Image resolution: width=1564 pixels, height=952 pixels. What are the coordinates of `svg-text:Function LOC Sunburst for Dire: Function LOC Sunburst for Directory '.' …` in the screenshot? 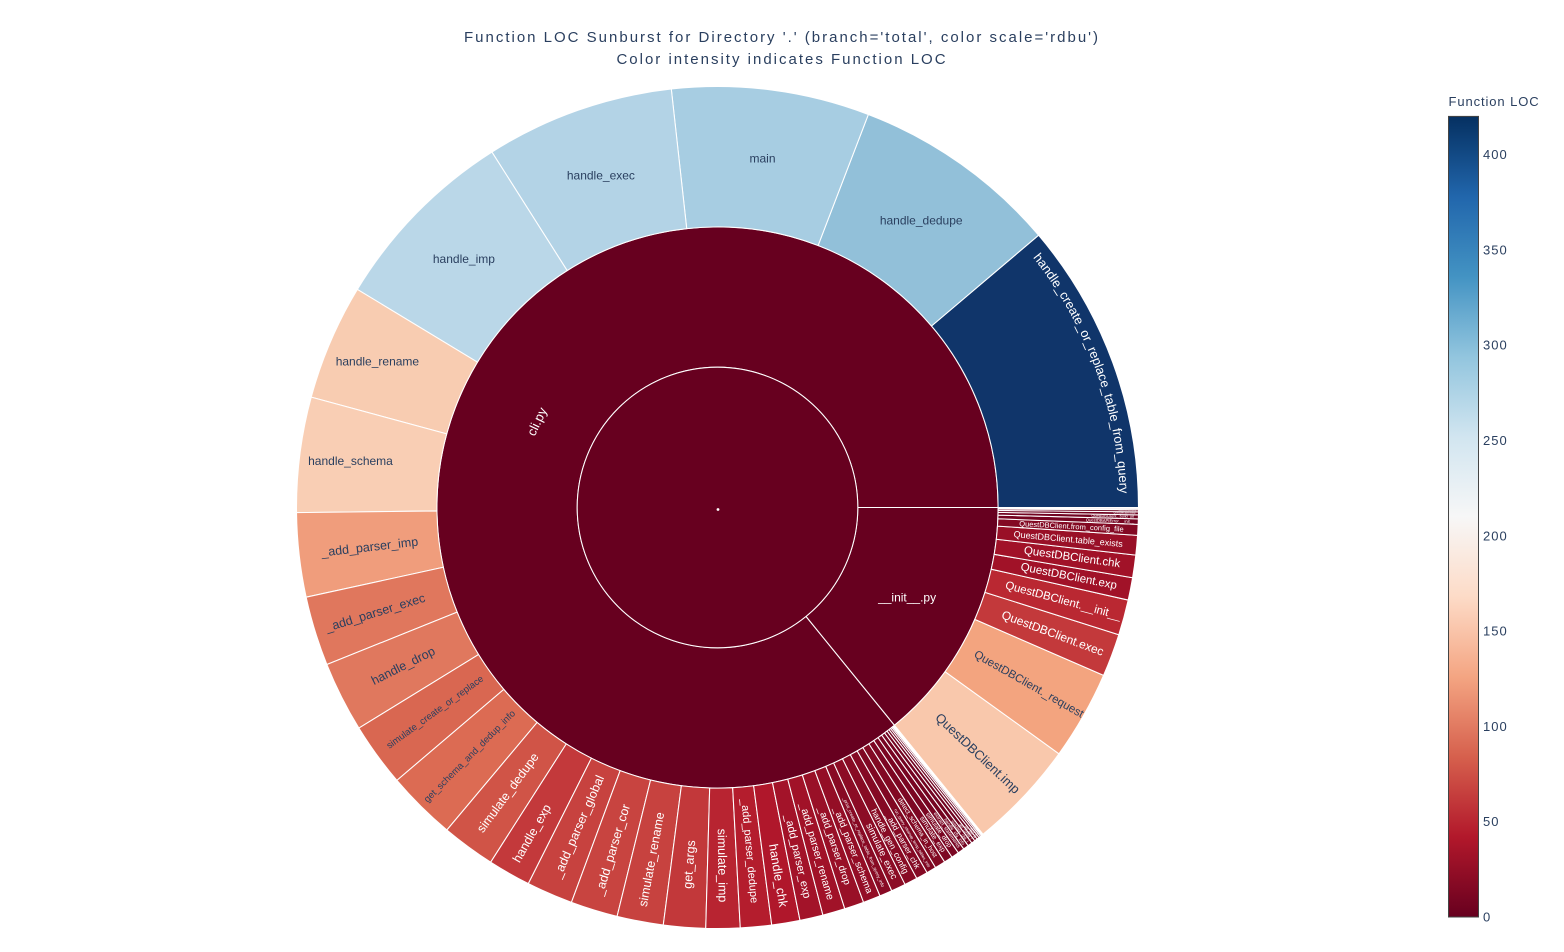 It's located at (782, 37).